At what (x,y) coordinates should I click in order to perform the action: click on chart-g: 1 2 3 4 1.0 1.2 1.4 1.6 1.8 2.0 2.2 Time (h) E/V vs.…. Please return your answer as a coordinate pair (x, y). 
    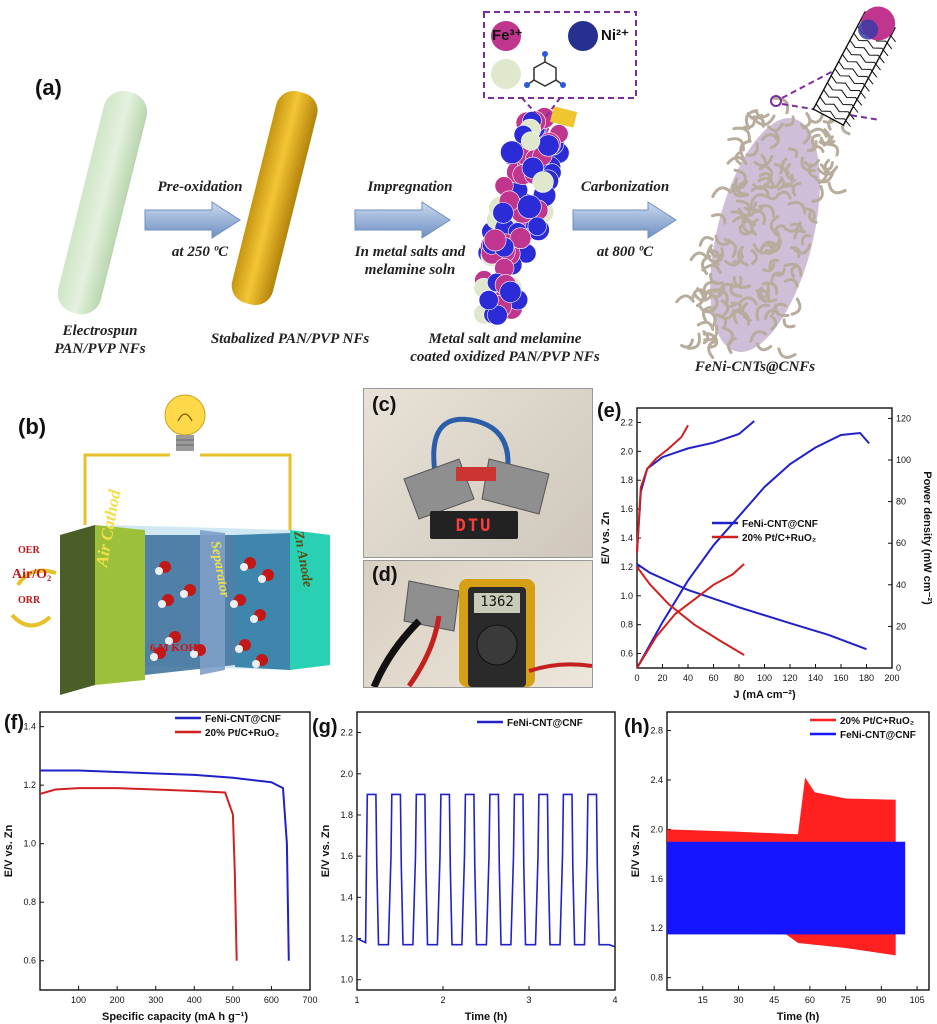
    Looking at the image, I should click on (469, 867).